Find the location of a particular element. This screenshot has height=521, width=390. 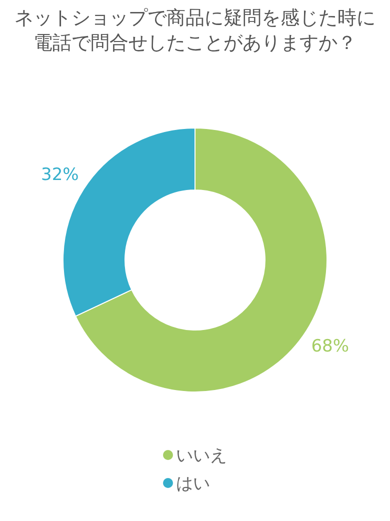

legend-label: はい is located at coordinates (193, 484).